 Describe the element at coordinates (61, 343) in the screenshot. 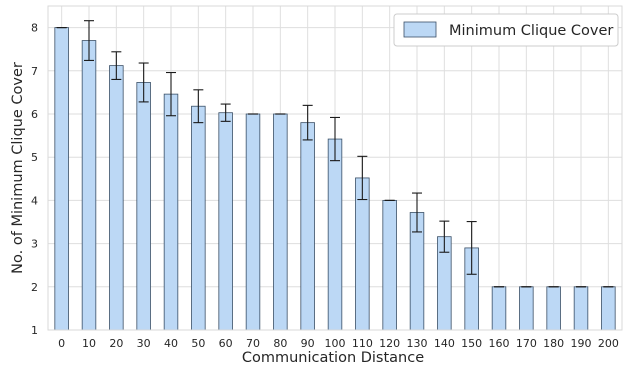

I see `x-tick-label: 0` at that location.